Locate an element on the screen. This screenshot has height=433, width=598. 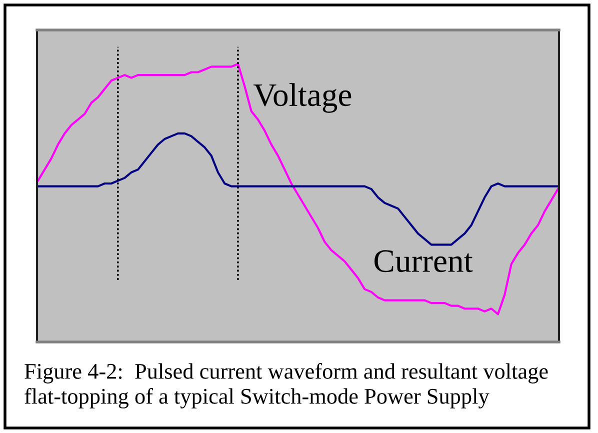
series-label: Voltage is located at coordinates (302, 98).